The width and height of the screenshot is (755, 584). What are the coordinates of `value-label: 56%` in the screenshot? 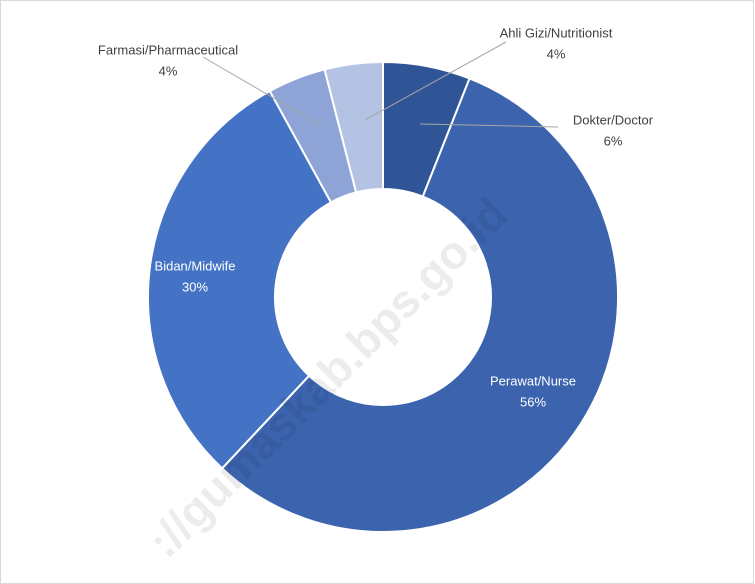 It's located at (533, 401).